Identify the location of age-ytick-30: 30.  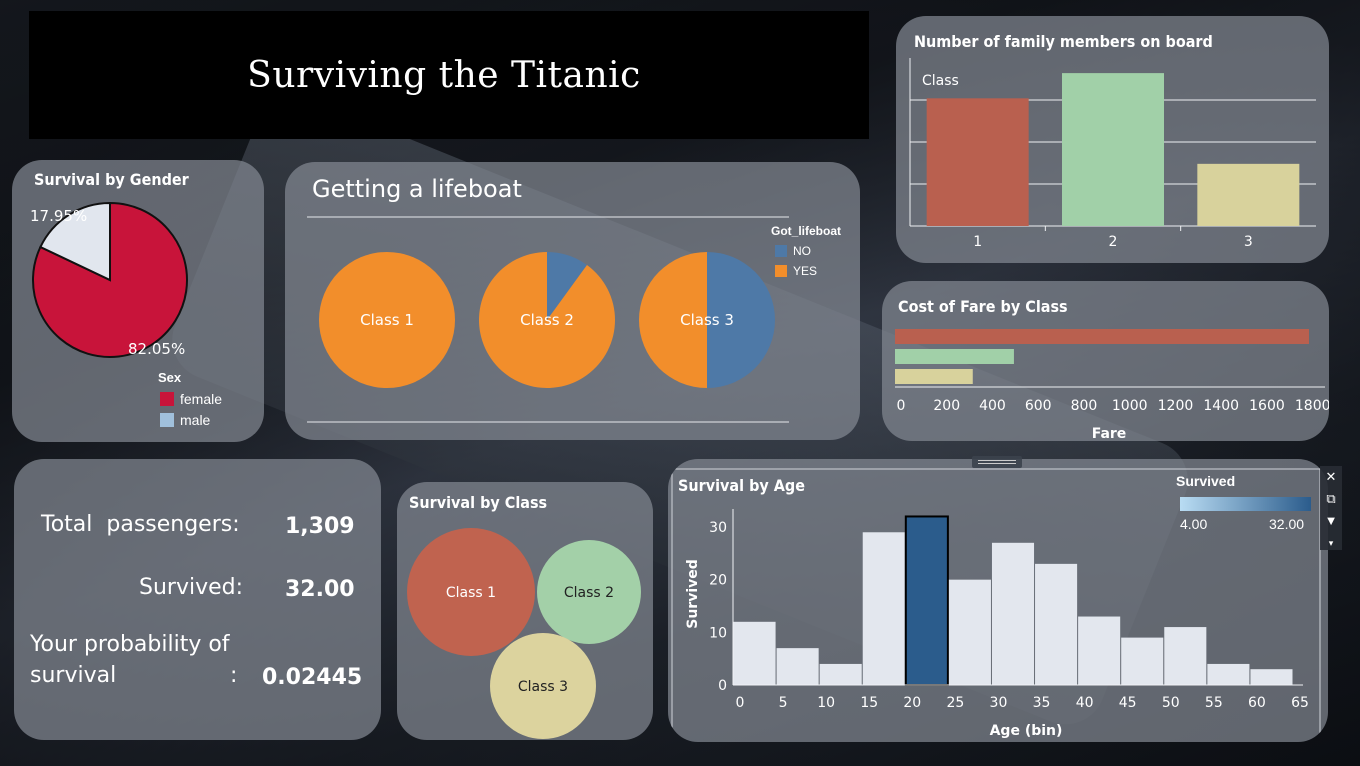
(718, 528).